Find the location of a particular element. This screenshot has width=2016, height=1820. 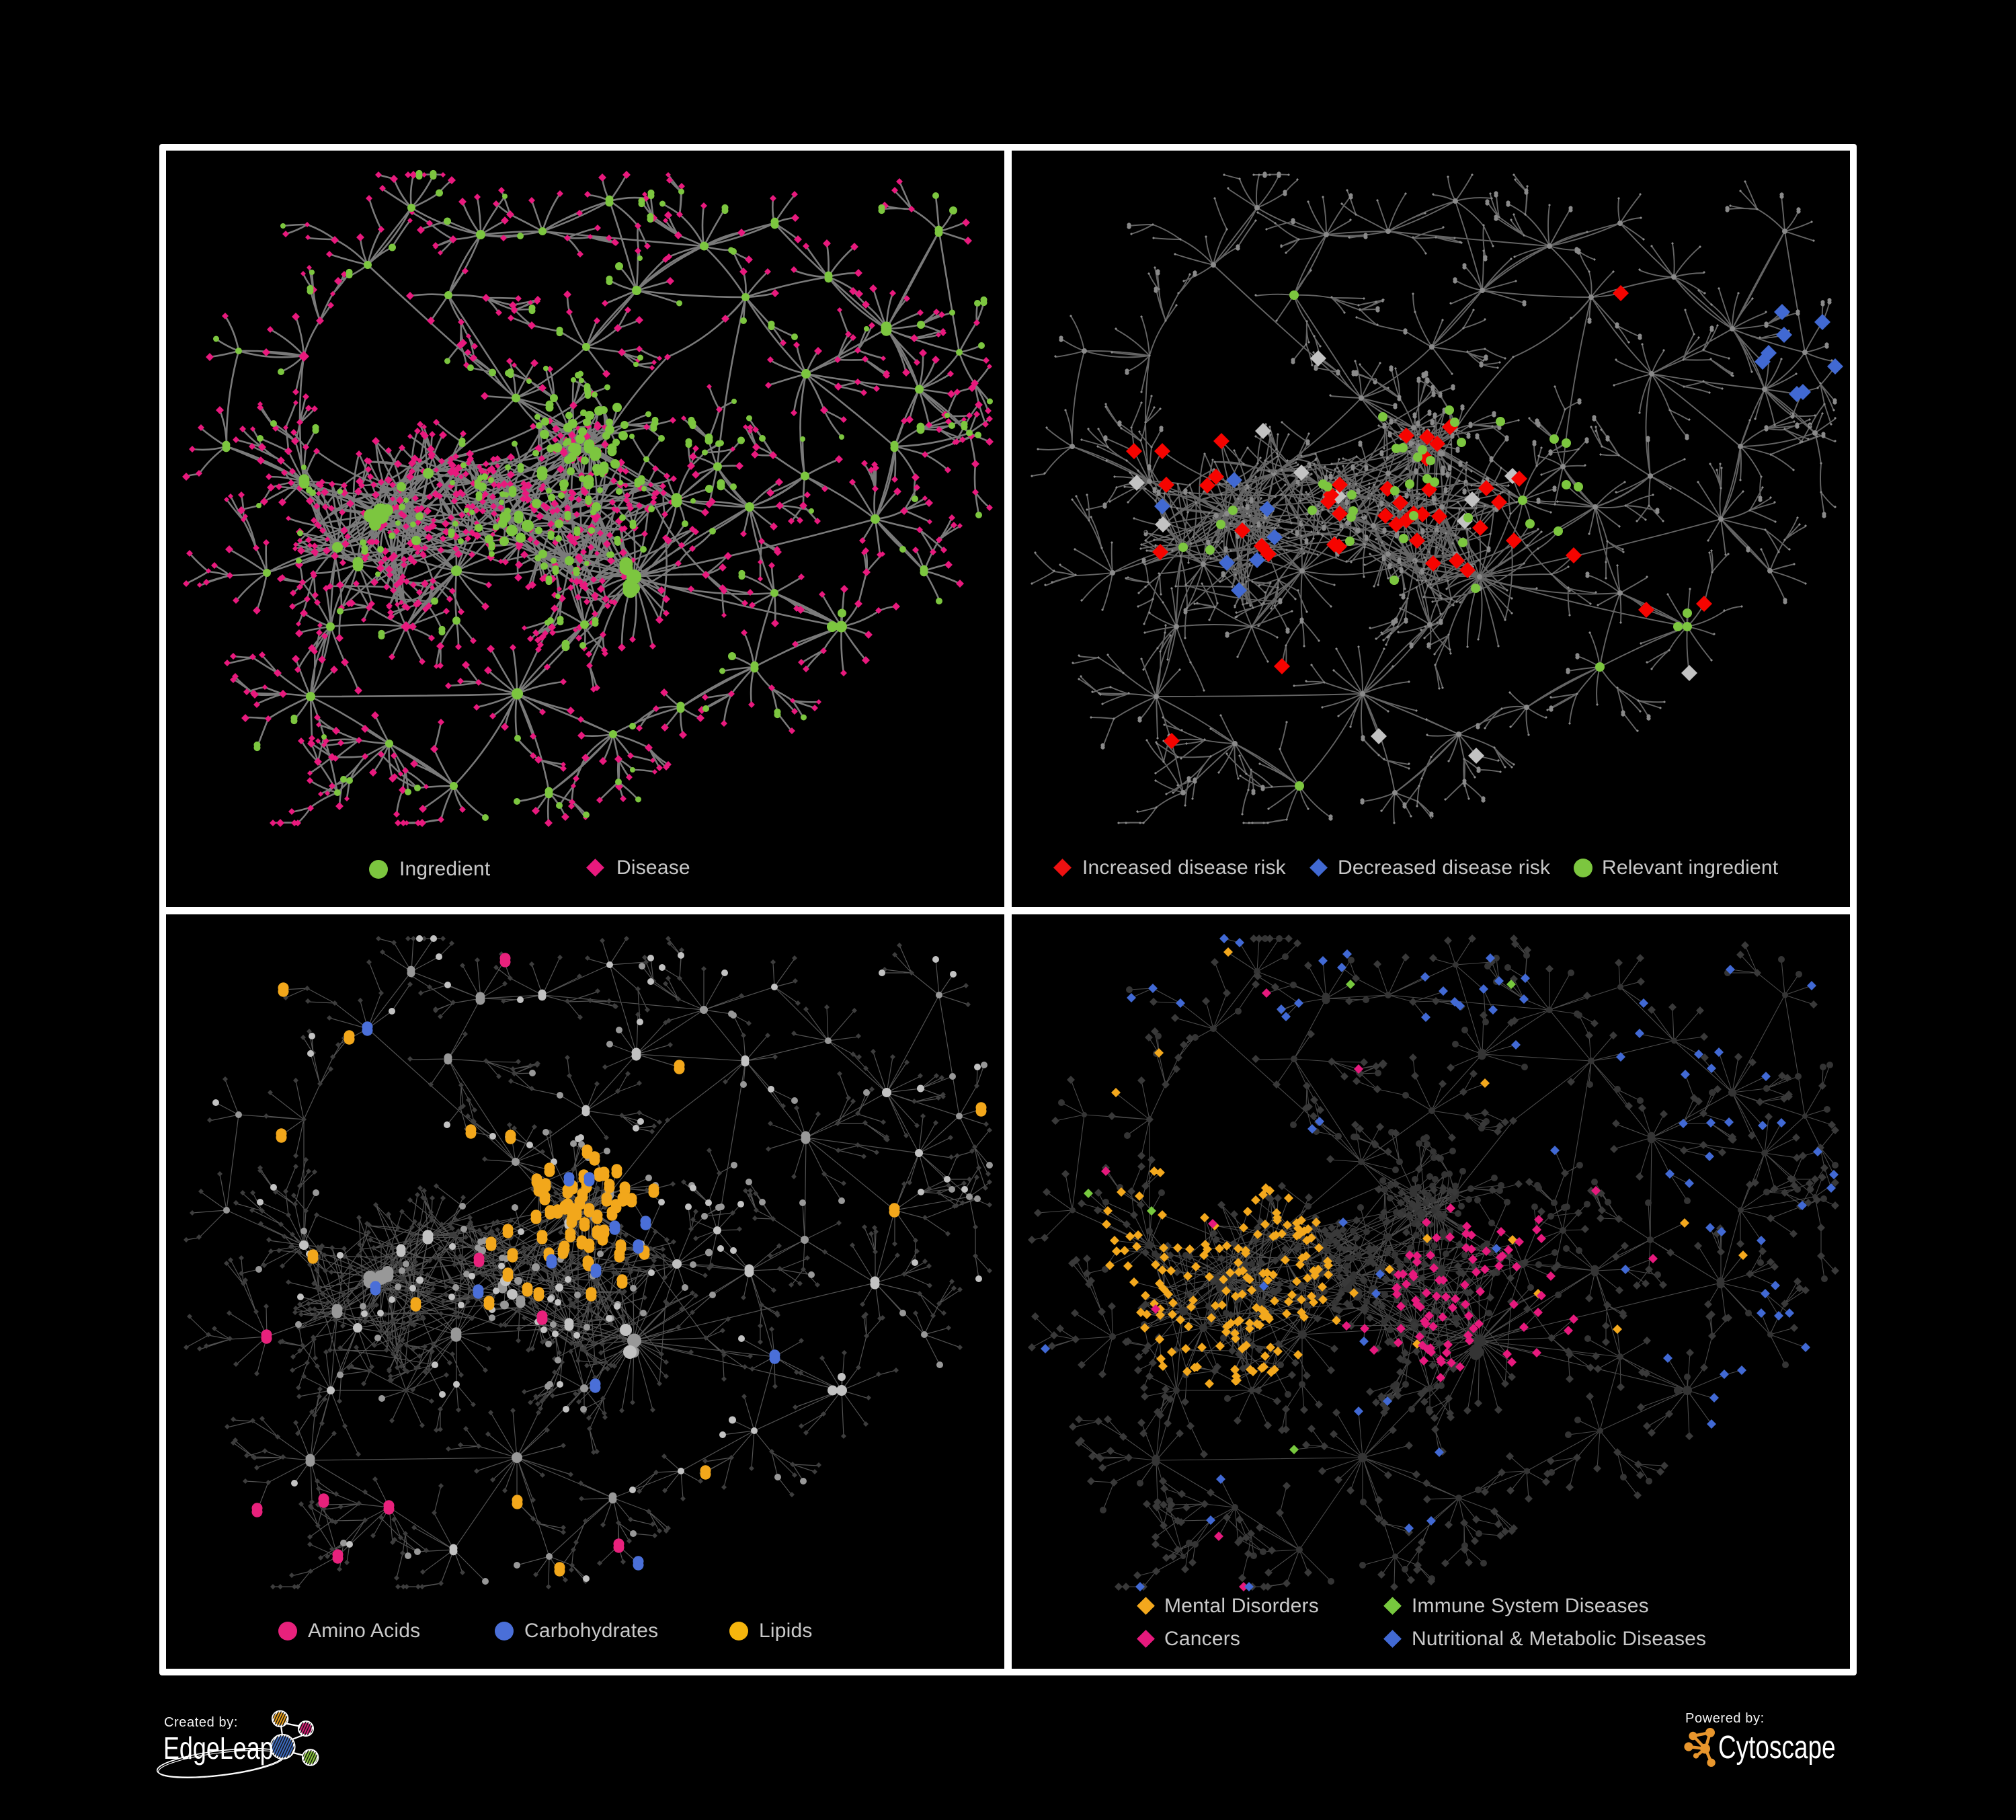

svg-text: Cytoscape is located at coordinates (1777, 1747).